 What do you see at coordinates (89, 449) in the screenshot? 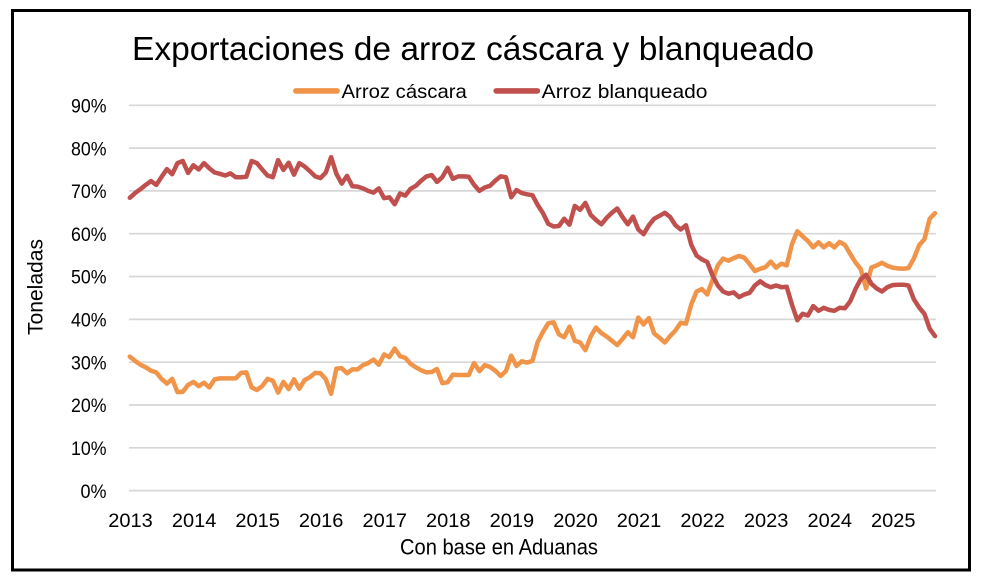
I see `svg-text: 10%` at bounding box center [89, 449].